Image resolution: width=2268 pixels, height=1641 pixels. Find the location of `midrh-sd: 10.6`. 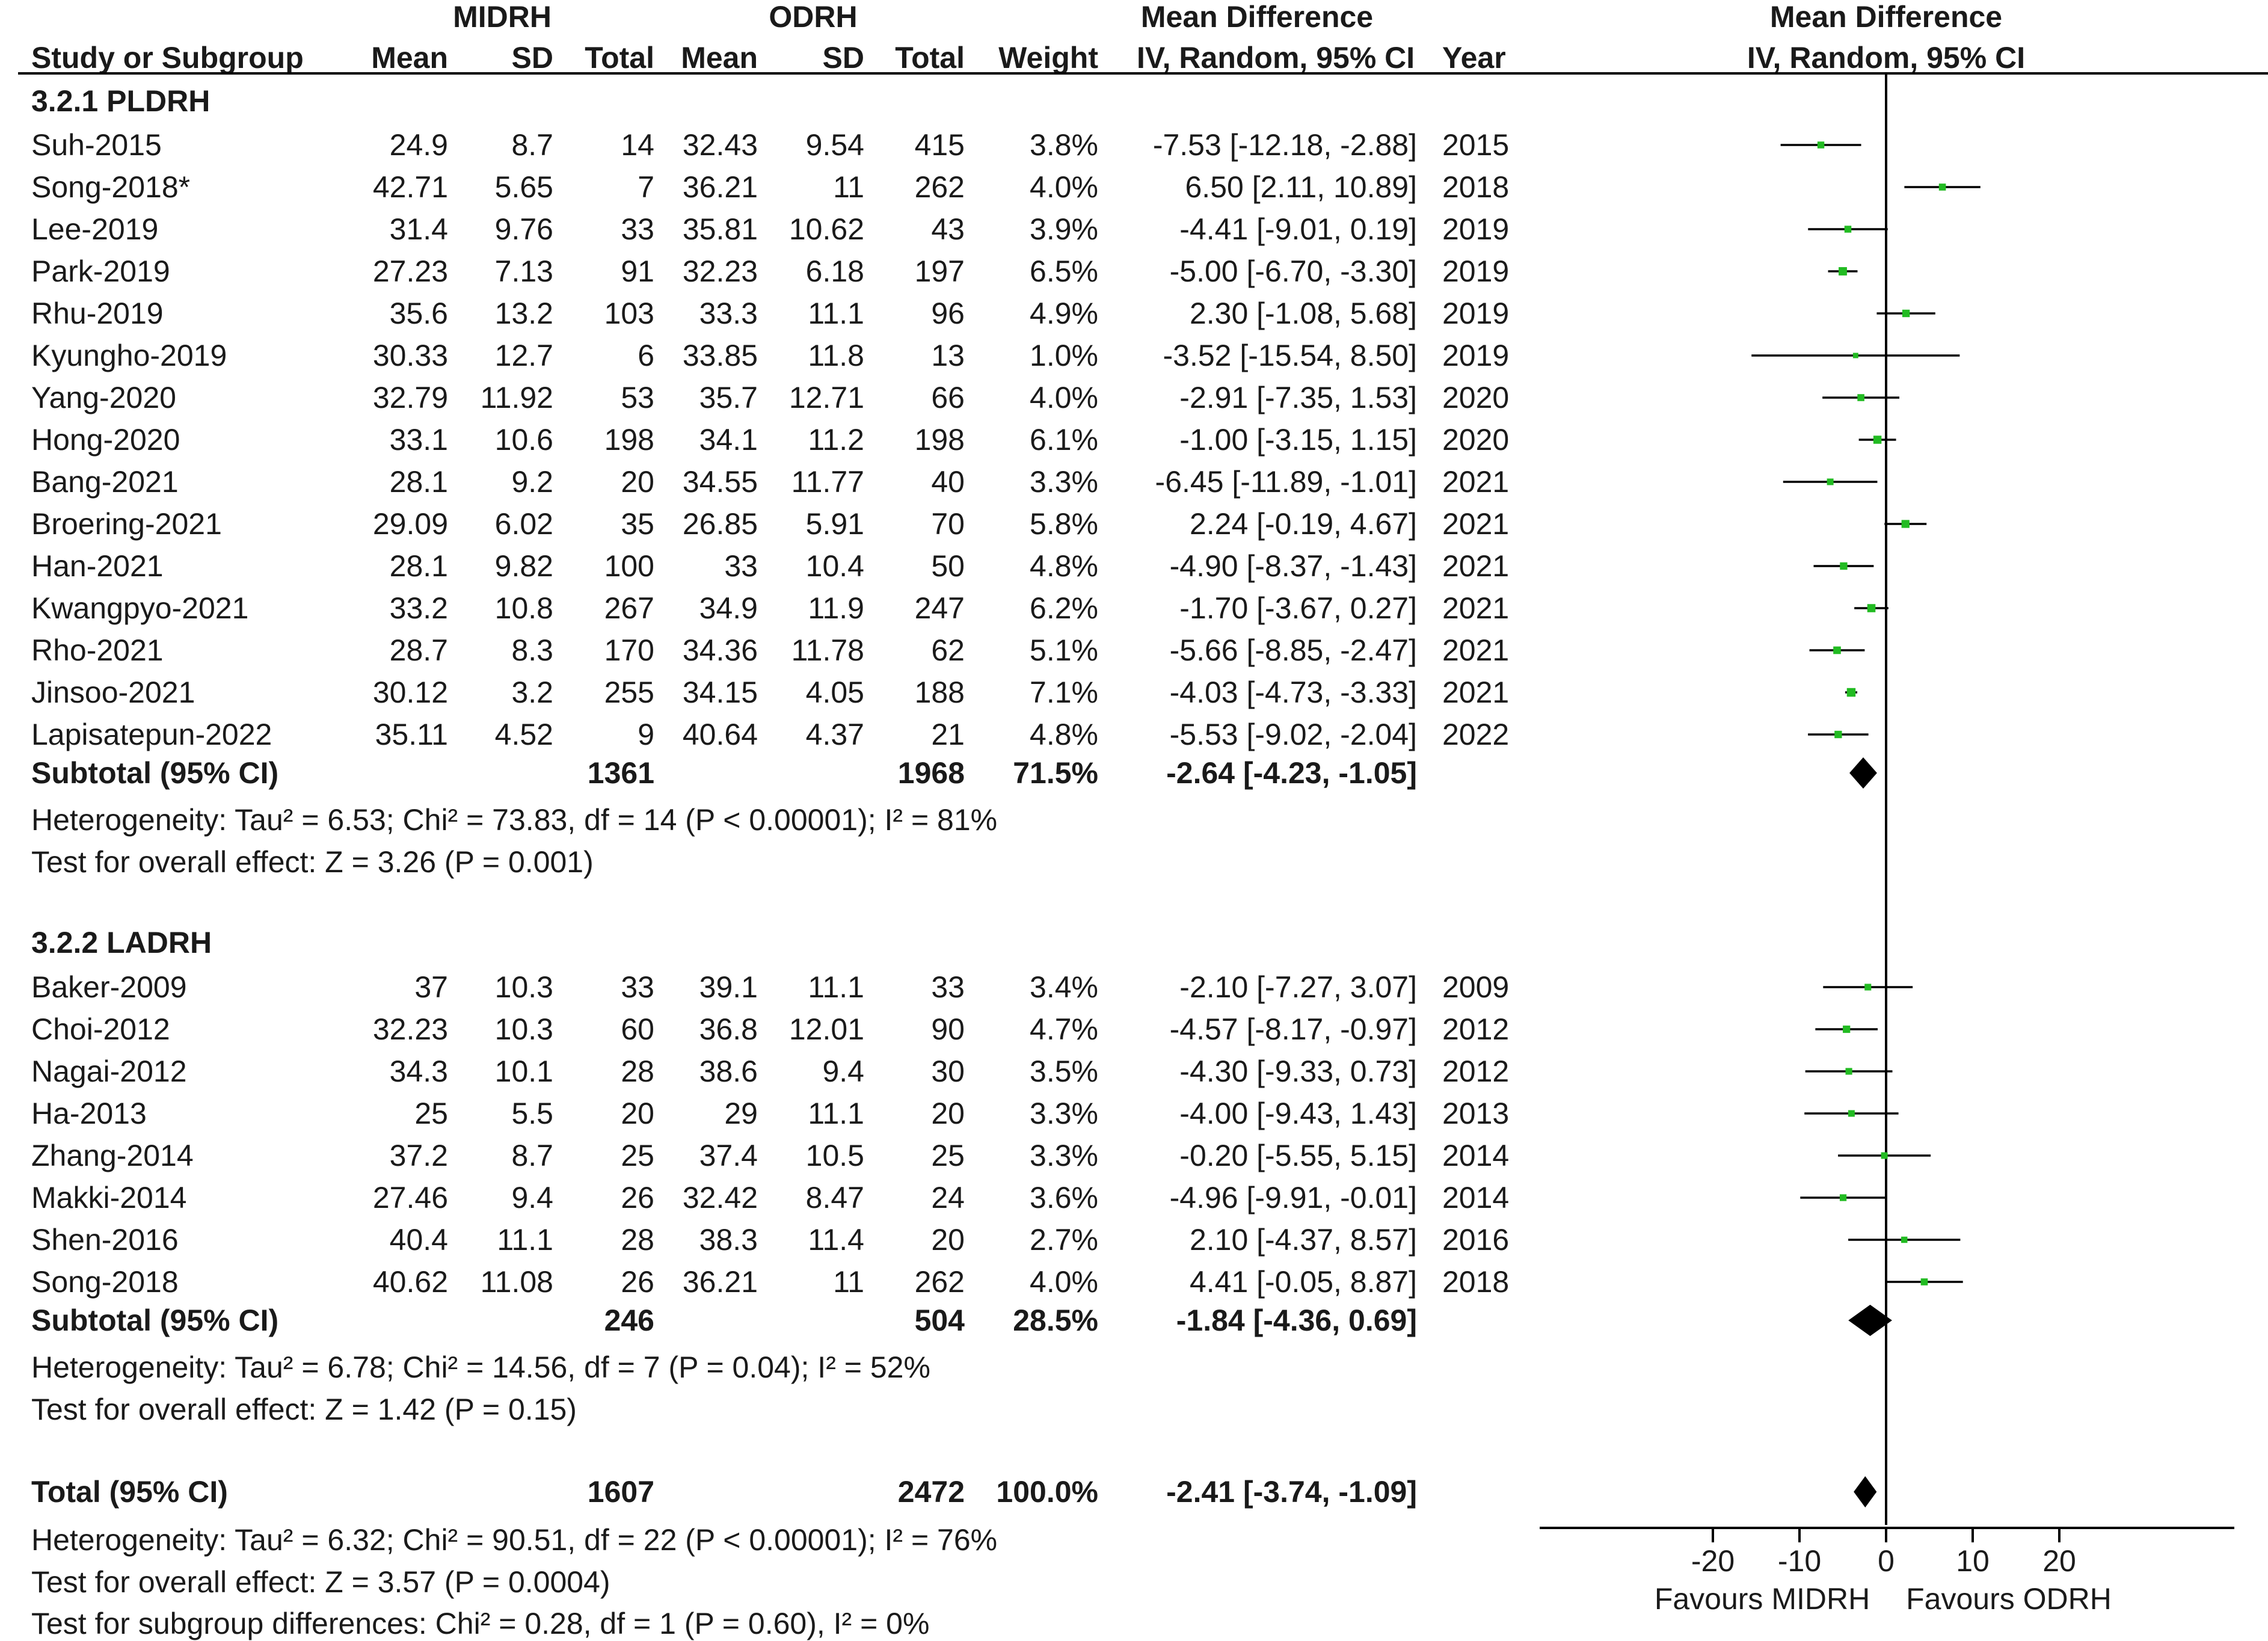

midrh-sd: 10.6 is located at coordinates (524, 440).